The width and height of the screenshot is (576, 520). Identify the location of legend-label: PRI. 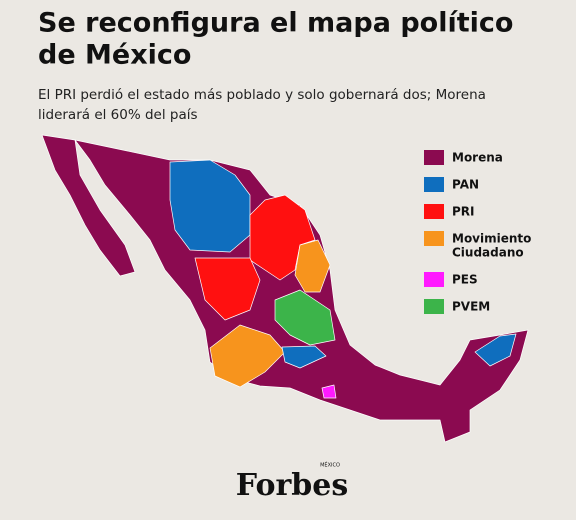
(463, 212).